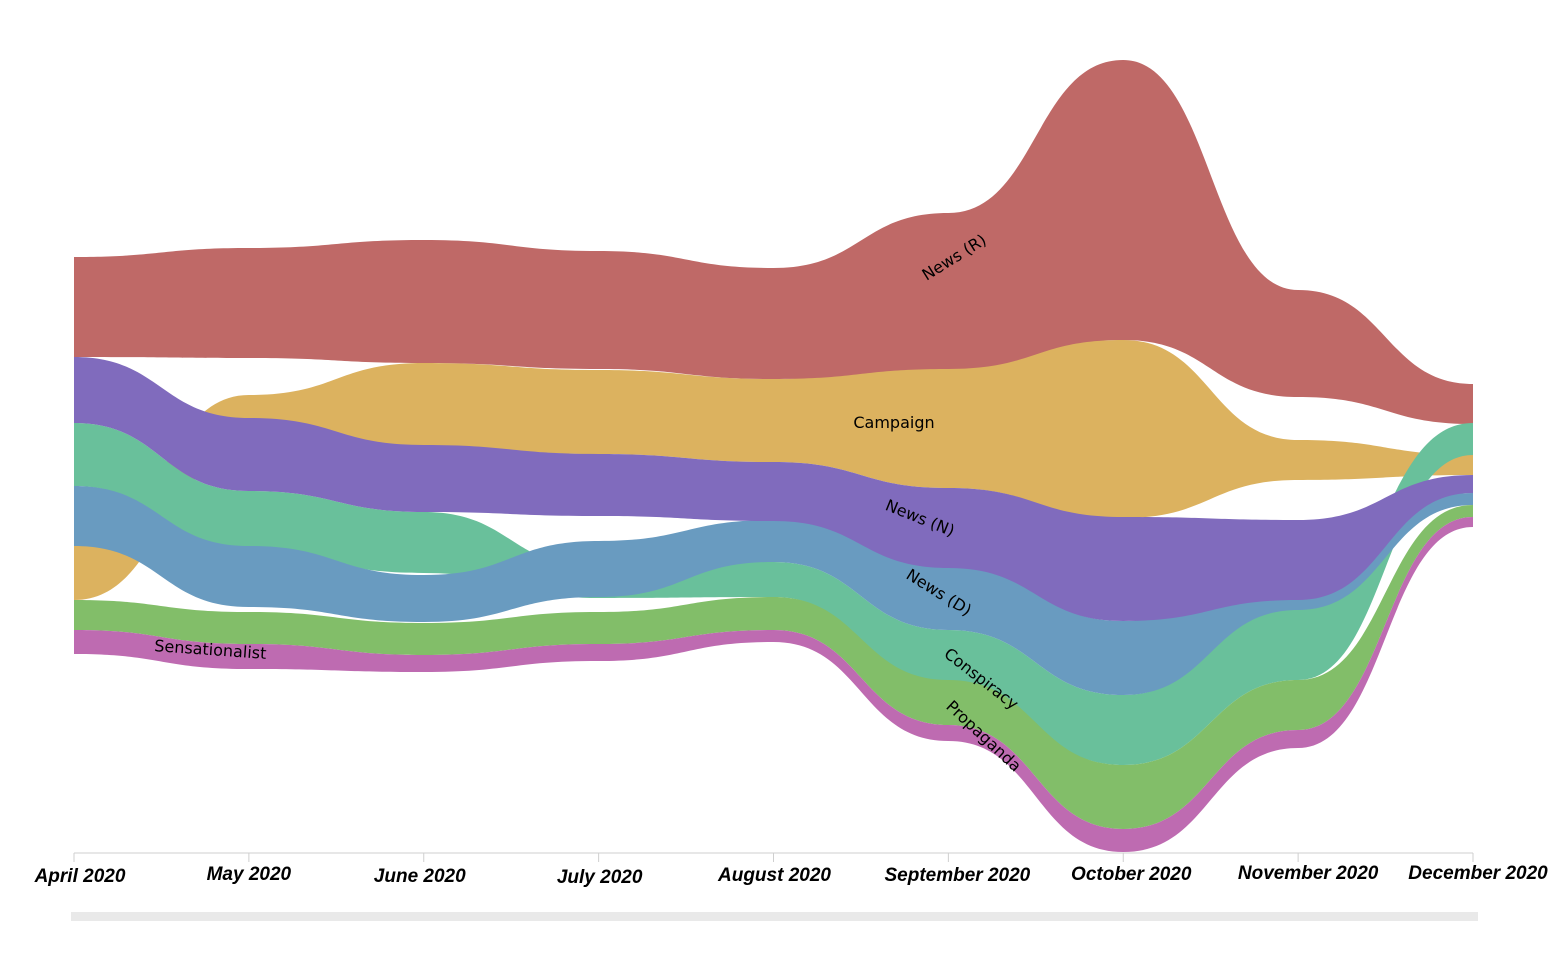 This screenshot has width=1550, height=966. What do you see at coordinates (600, 877) in the screenshot?
I see `x-tick-label: July 2020` at bounding box center [600, 877].